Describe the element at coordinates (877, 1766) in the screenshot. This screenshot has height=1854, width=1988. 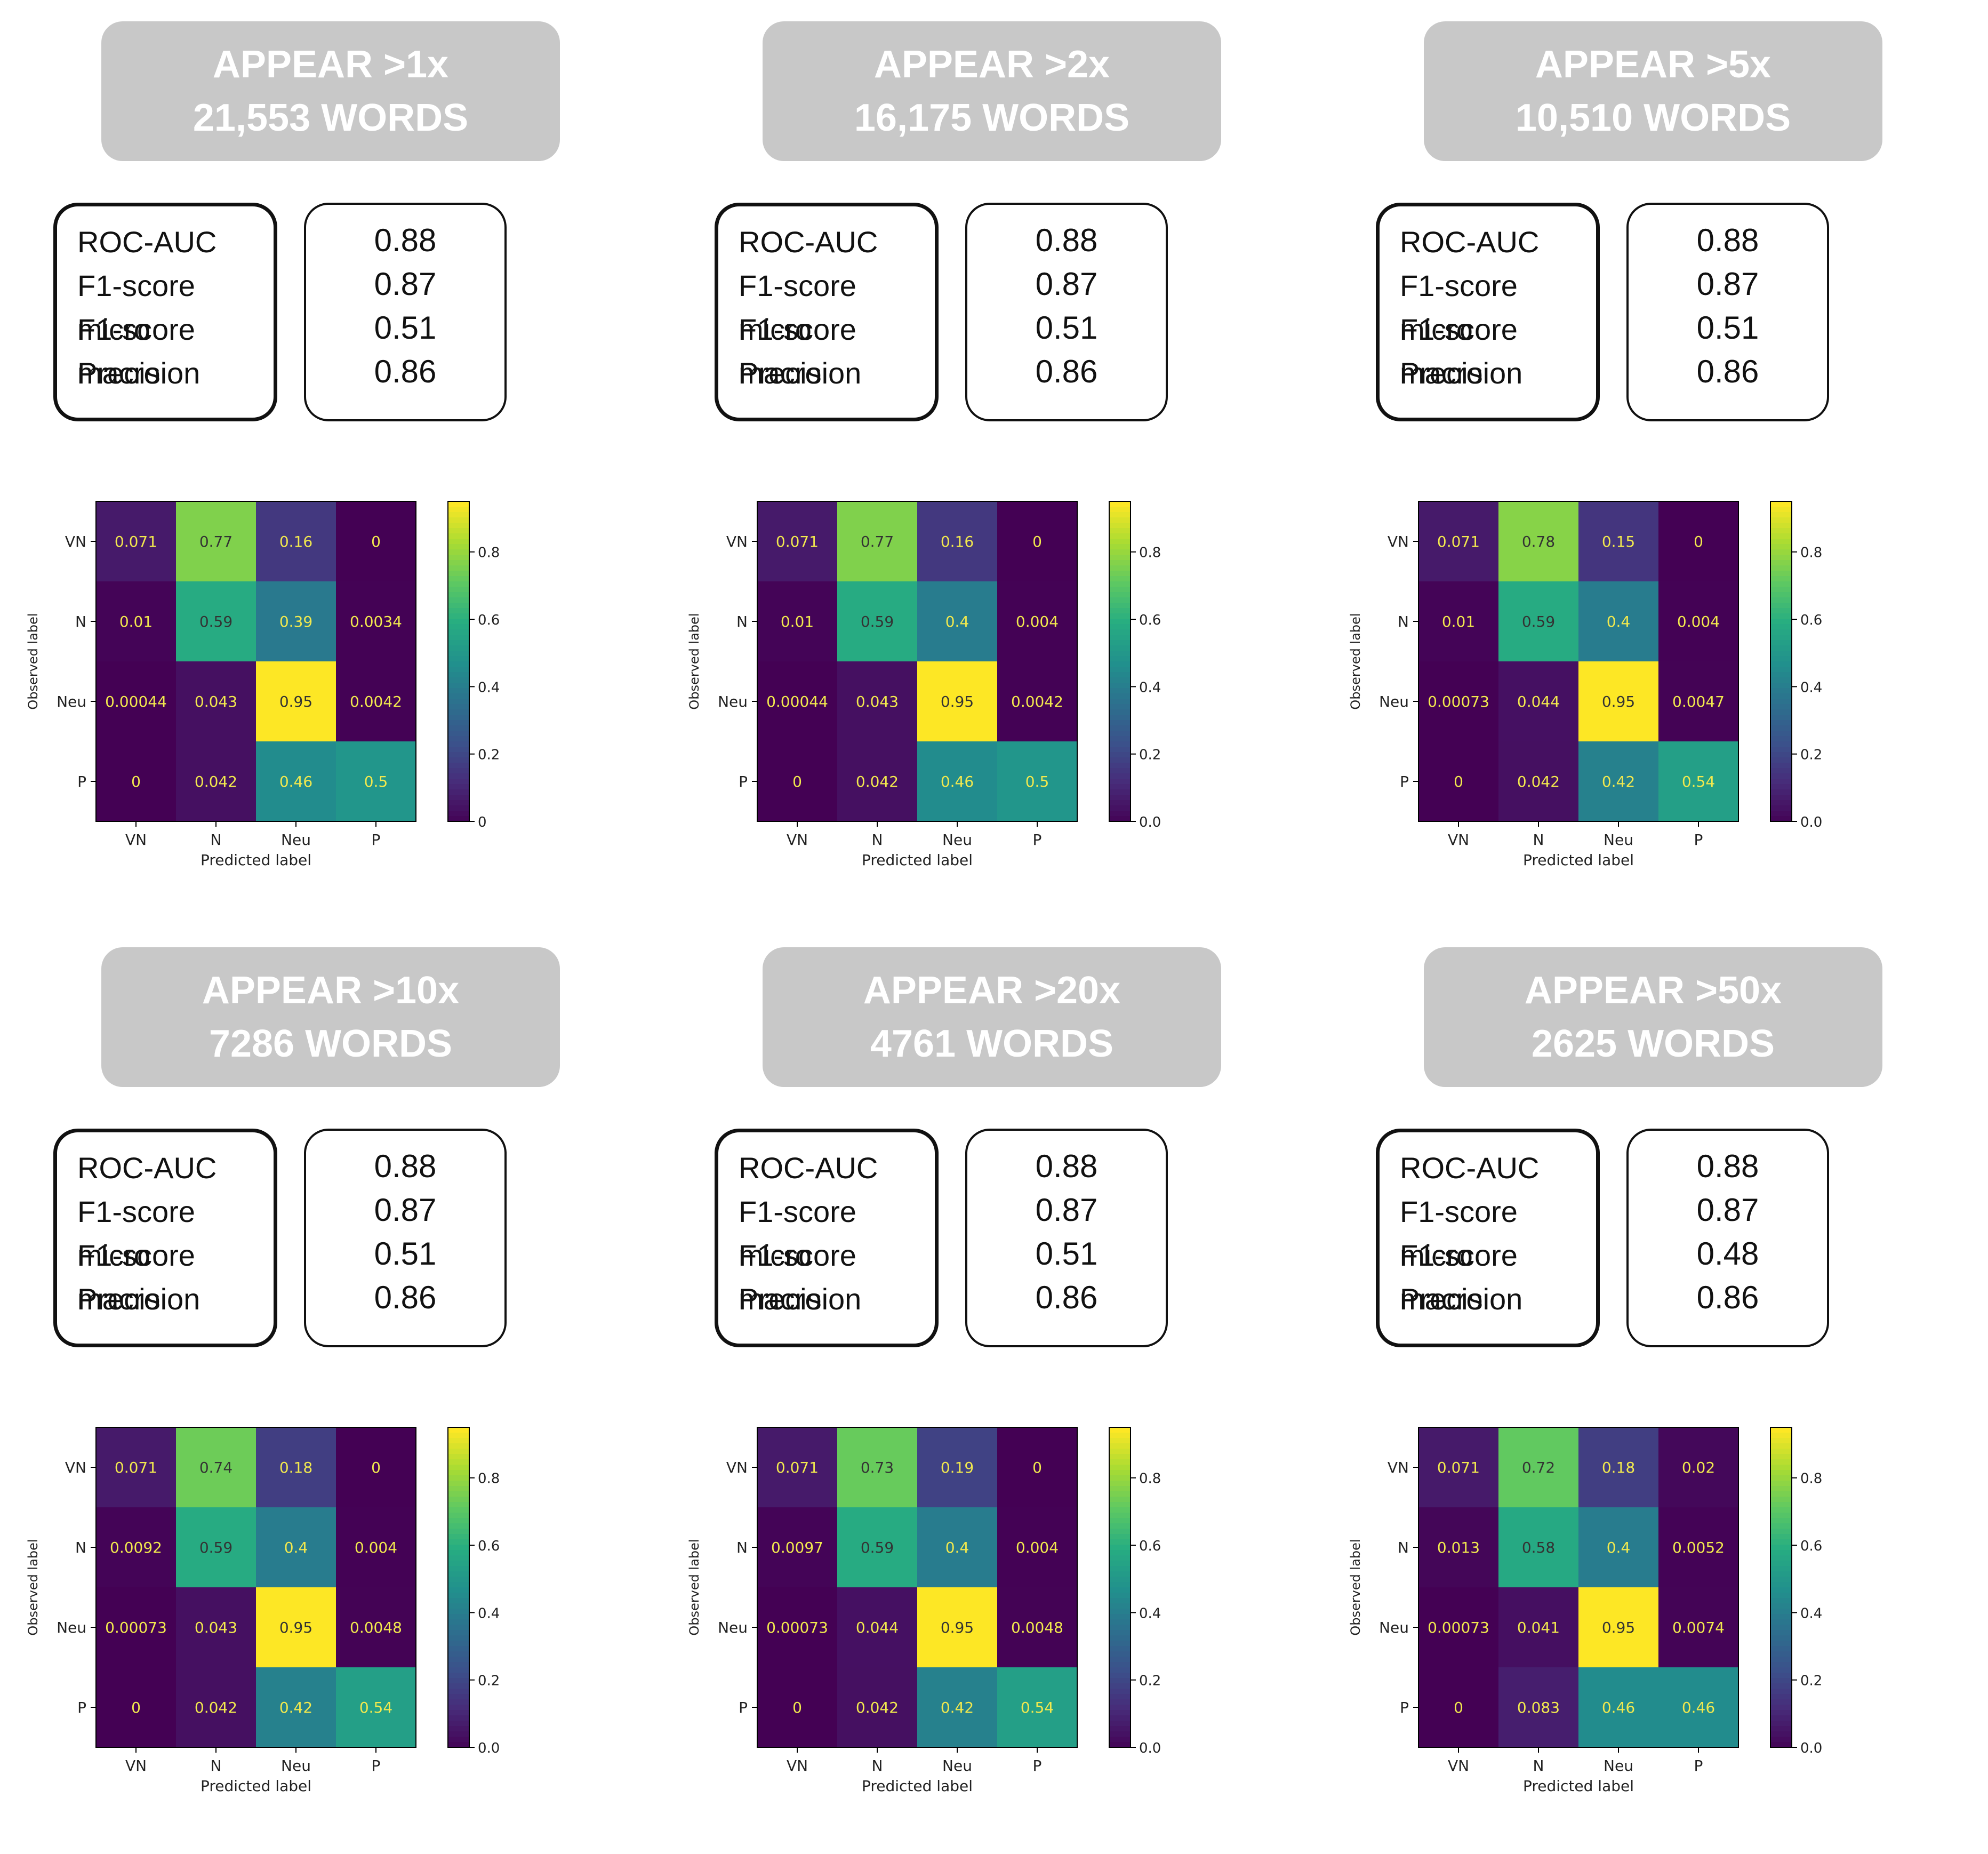
I see `x-tick-label: N` at that location.